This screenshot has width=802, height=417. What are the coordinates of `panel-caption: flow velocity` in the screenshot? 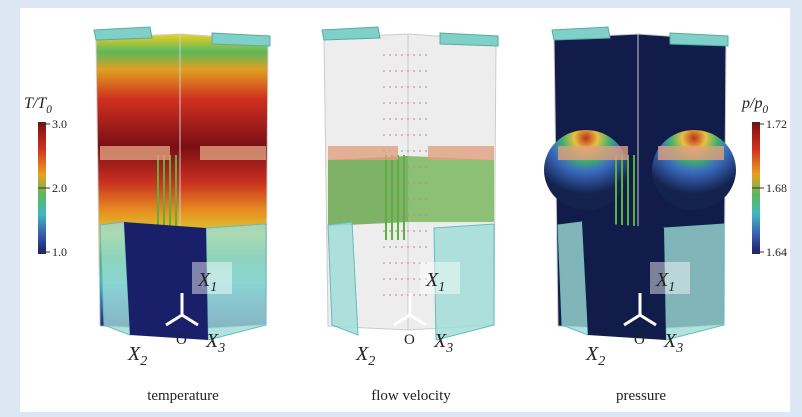 It's located at (411, 396).